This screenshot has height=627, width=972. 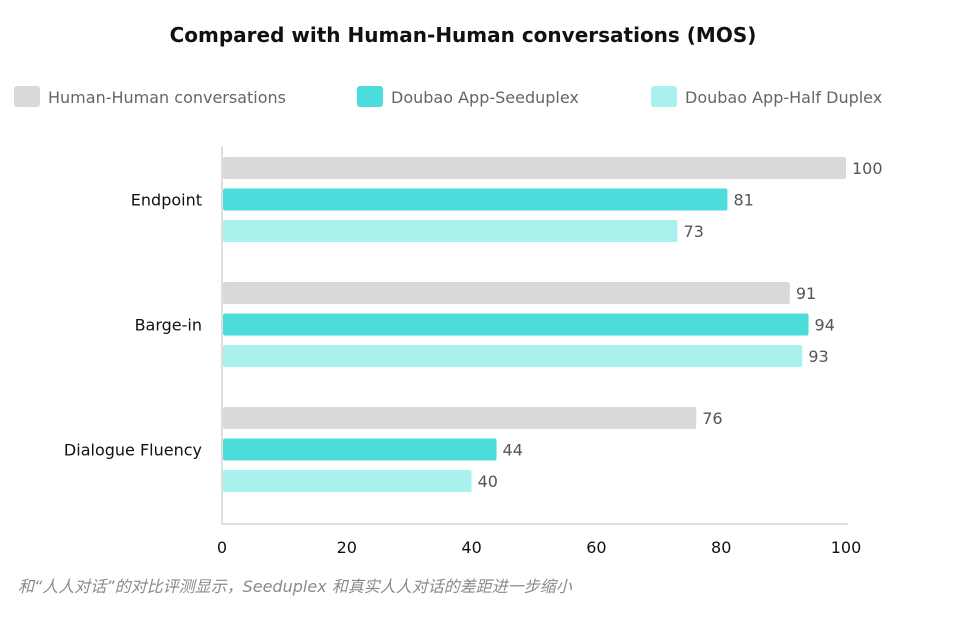 What do you see at coordinates (694, 231) in the screenshot?
I see `data-label-1-3: 73` at bounding box center [694, 231].